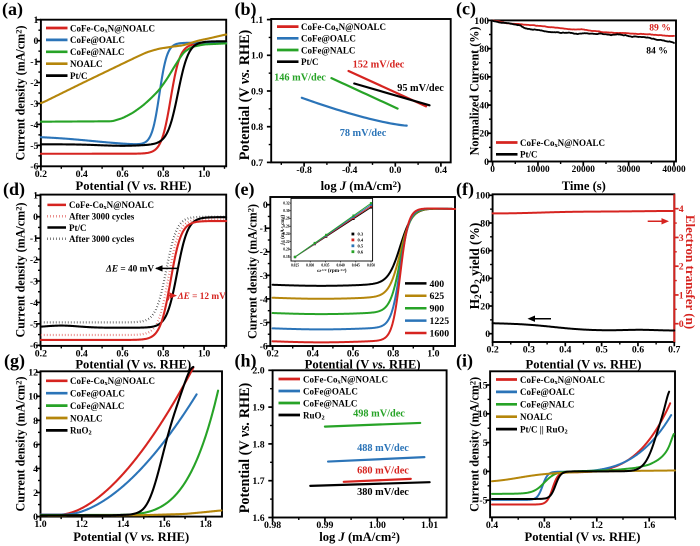  What do you see at coordinates (363, 133) in the screenshot?
I see `svg-text: 78 mV/dec` at bounding box center [363, 133].